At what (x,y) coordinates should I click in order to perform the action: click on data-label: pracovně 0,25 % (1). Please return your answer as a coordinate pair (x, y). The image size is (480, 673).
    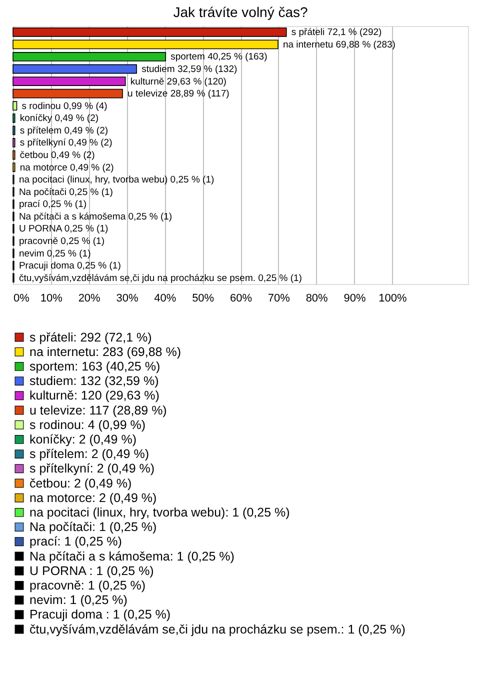
    Looking at the image, I should click on (61, 241).